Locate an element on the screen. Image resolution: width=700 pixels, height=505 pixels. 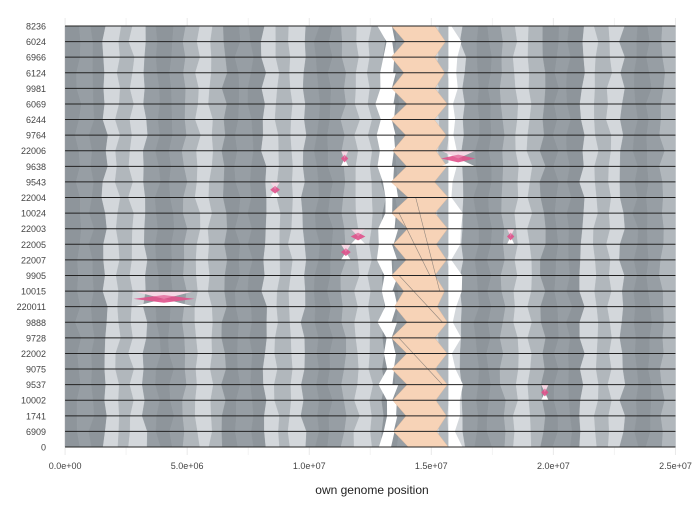
y-tick-label: 6024 is located at coordinates (36, 42).